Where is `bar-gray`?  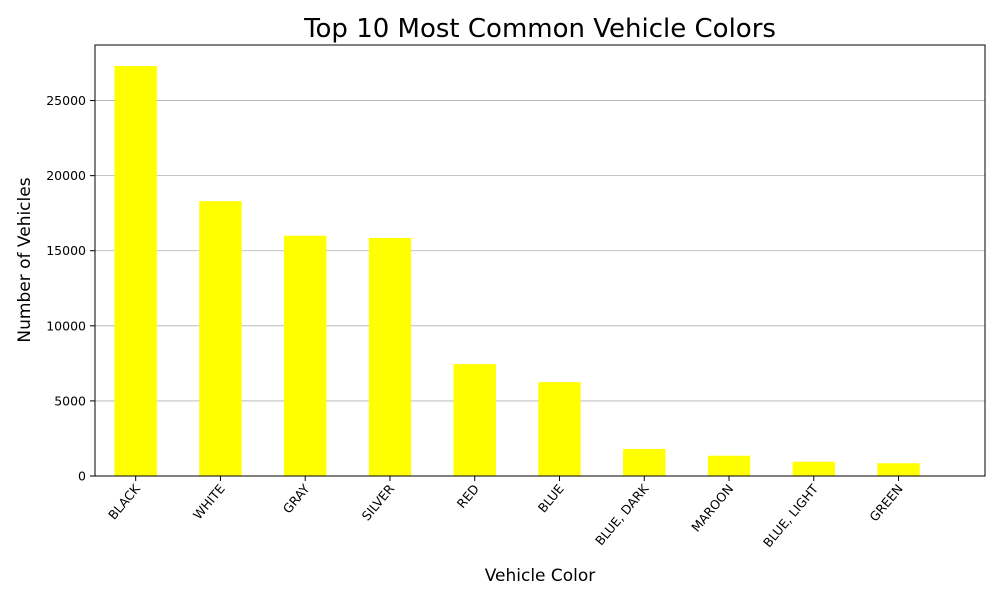 bar-gray is located at coordinates (305, 355).